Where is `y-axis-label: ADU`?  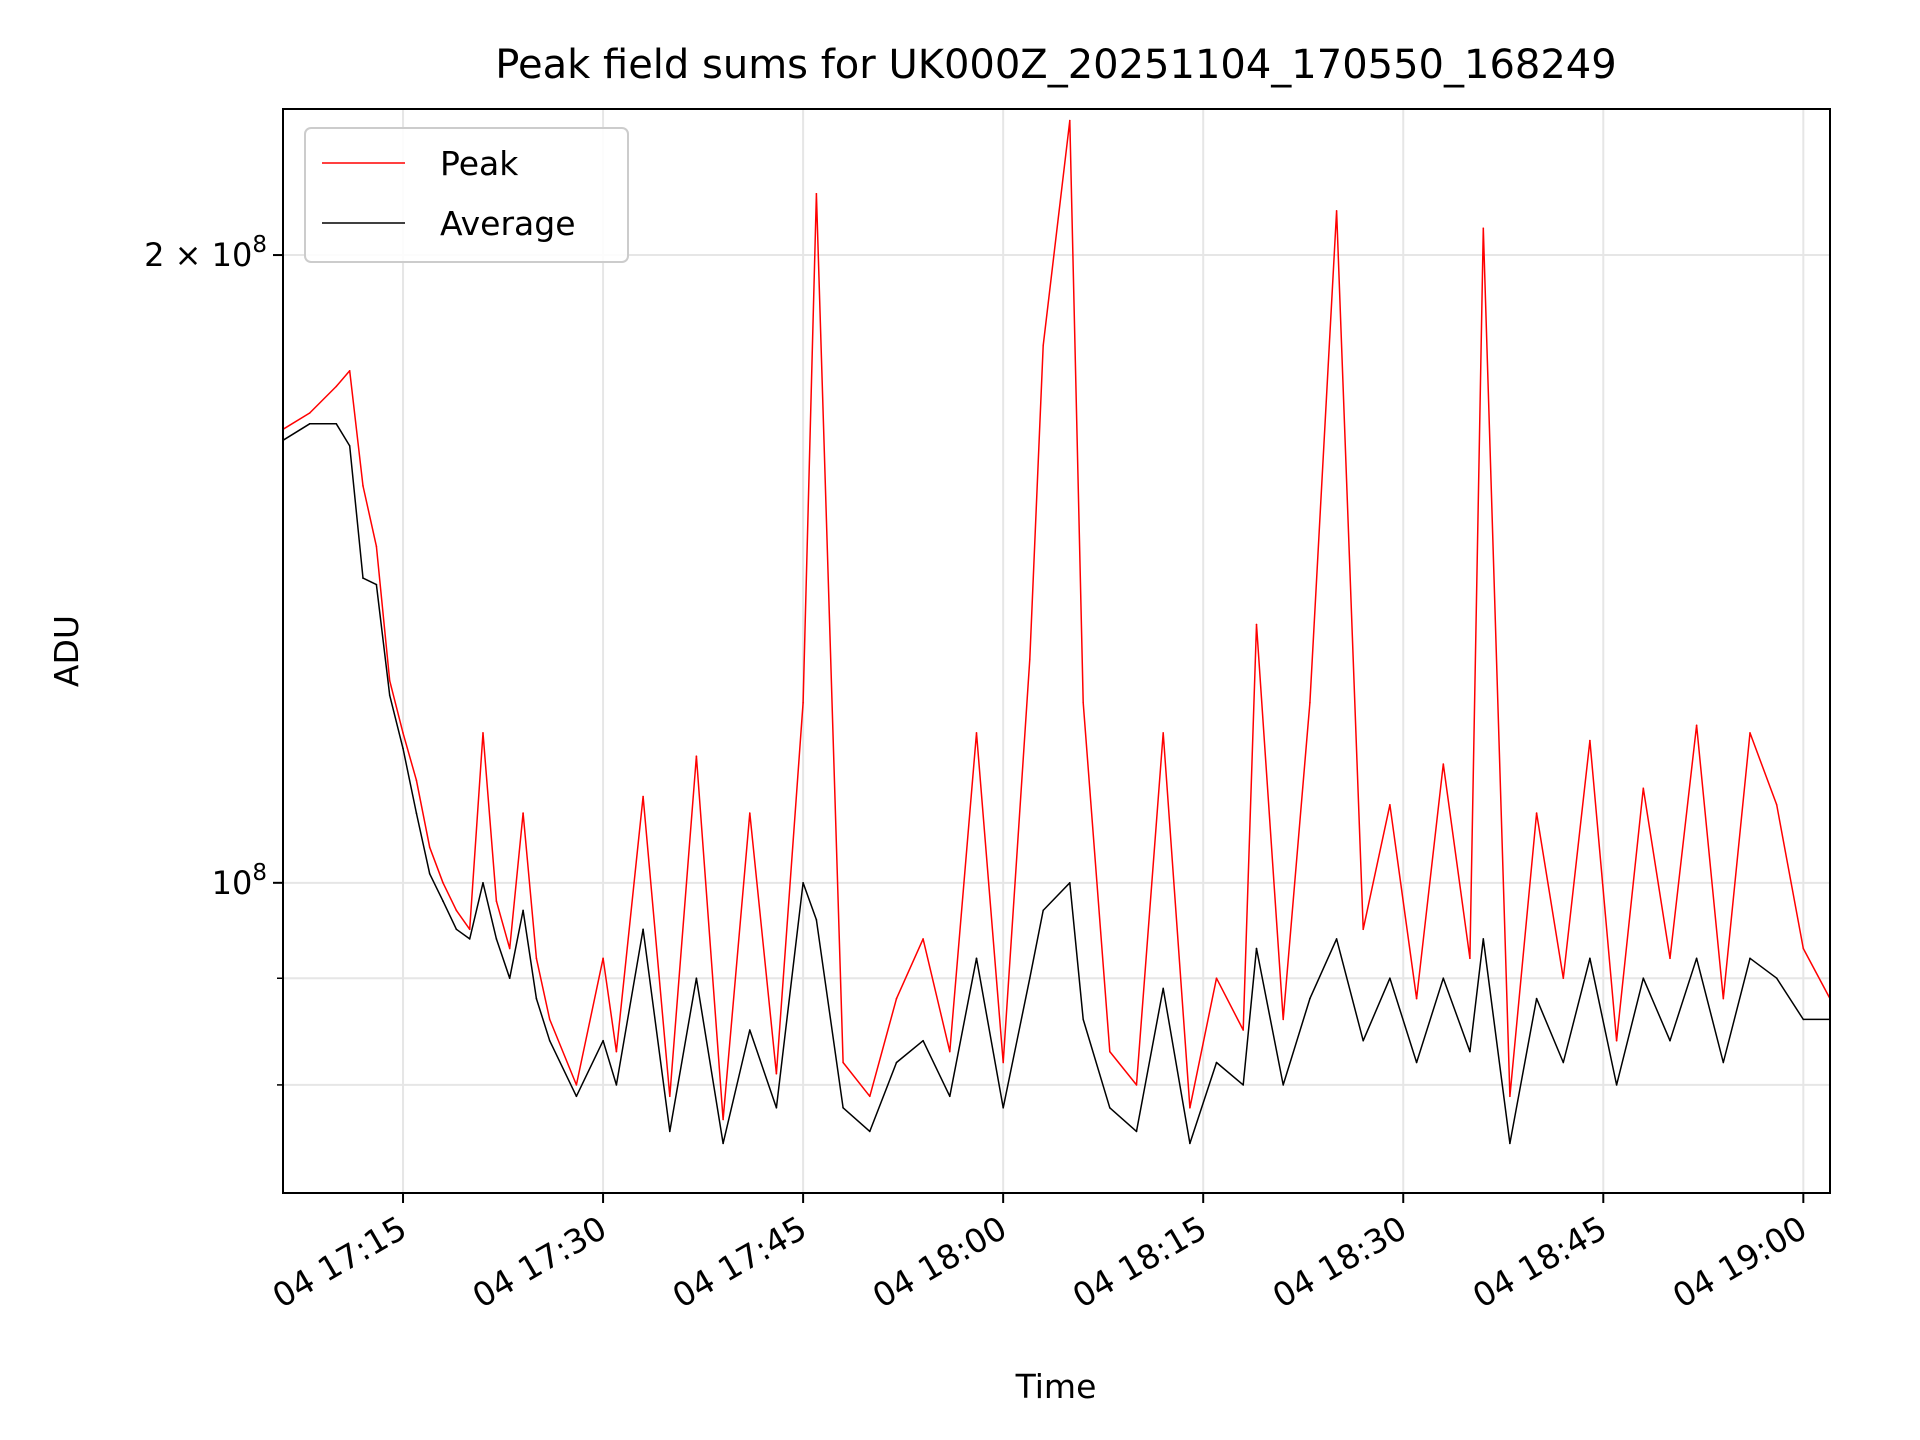
y-axis-label: ADU is located at coordinates (66, 651).